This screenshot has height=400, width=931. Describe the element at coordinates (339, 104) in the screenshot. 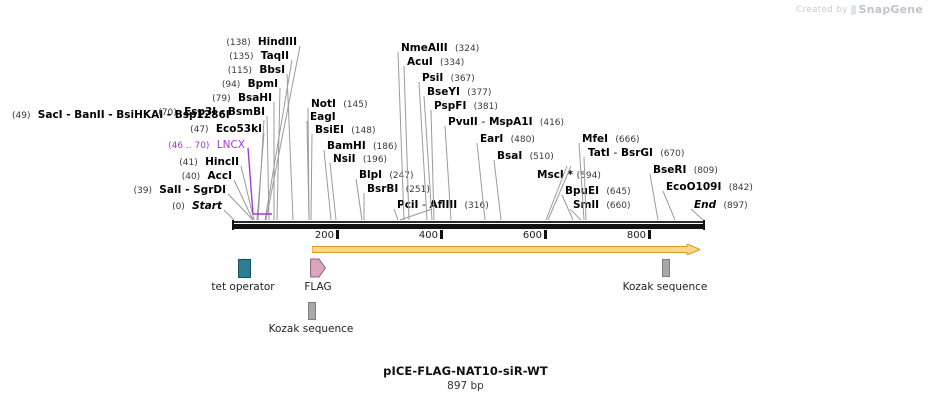

I see `site-label-noti: NotI (145)` at that location.